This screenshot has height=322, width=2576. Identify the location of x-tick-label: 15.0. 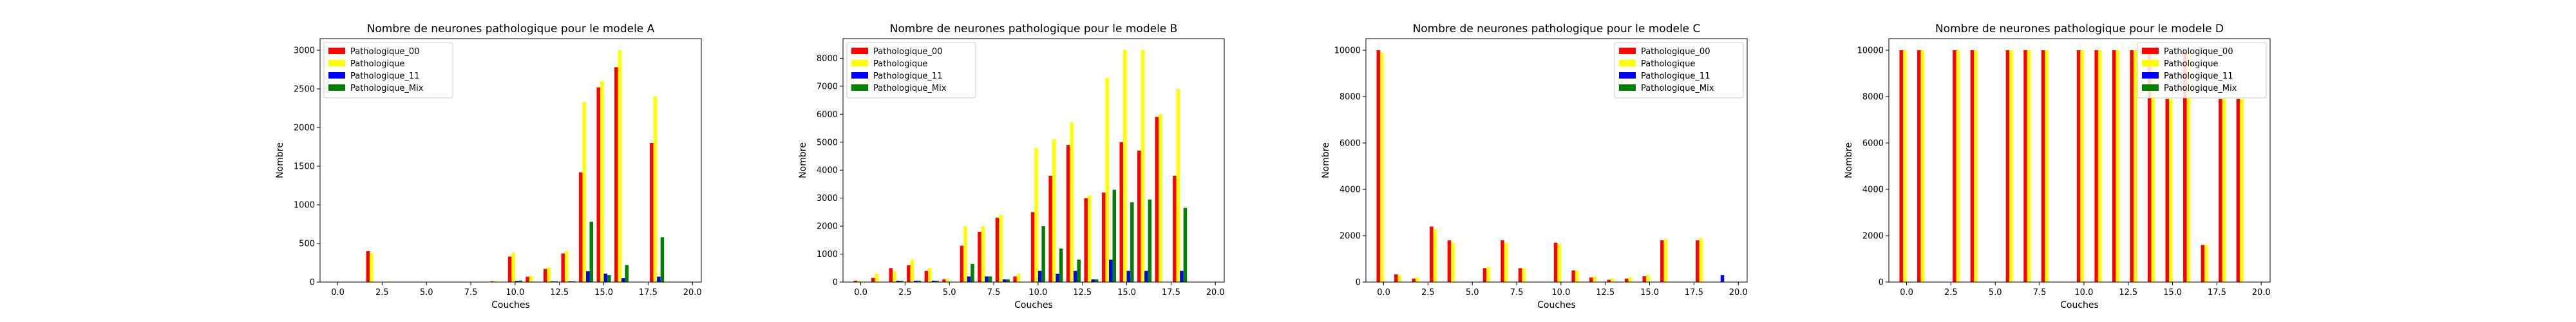
(603, 293).